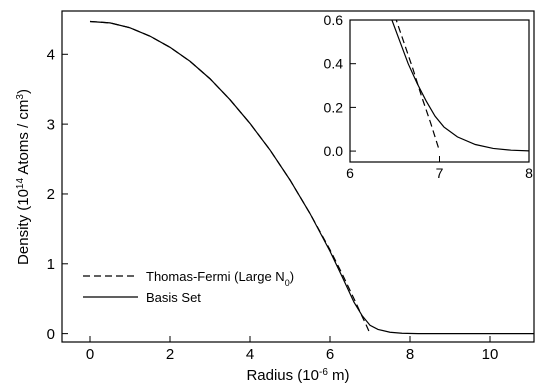 The height and width of the screenshot is (387, 545). I want to click on main-x-tick-label: 10, so click(490, 354).